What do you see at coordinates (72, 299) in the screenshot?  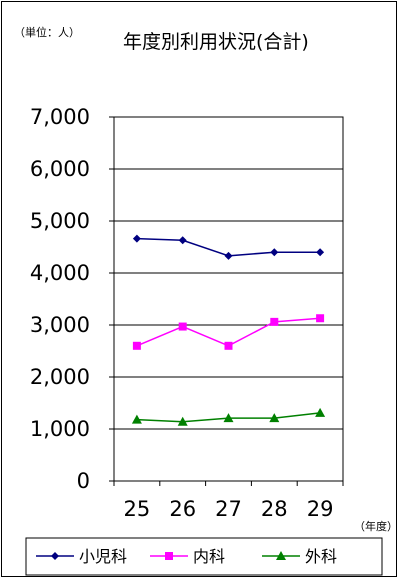 I see `y-axis-ticks: 0 1,000 2,000 3,000 4,000 5,000 6,000 7,000` at bounding box center [72, 299].